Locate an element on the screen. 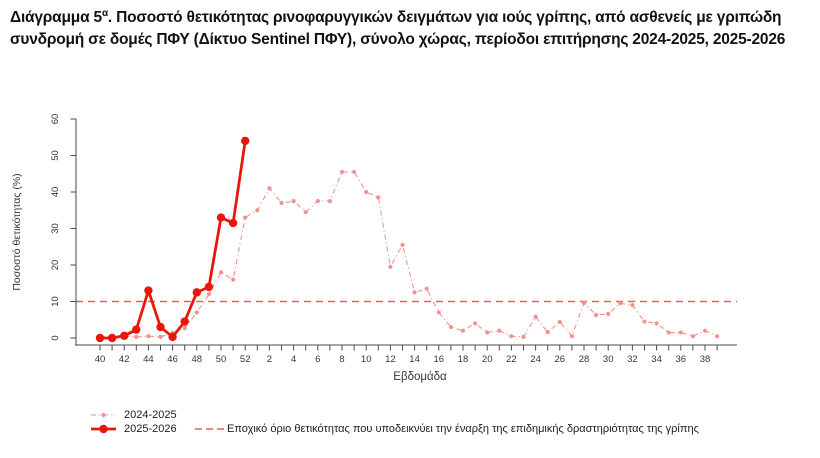 The width and height of the screenshot is (820, 458). y-tick-label: 40 is located at coordinates (55, 192).